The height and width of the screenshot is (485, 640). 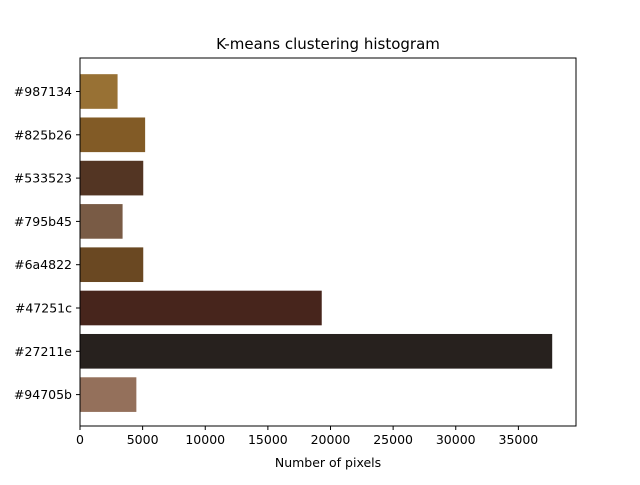 I want to click on y-tick-label-4: #6a4822, so click(x=43, y=264).